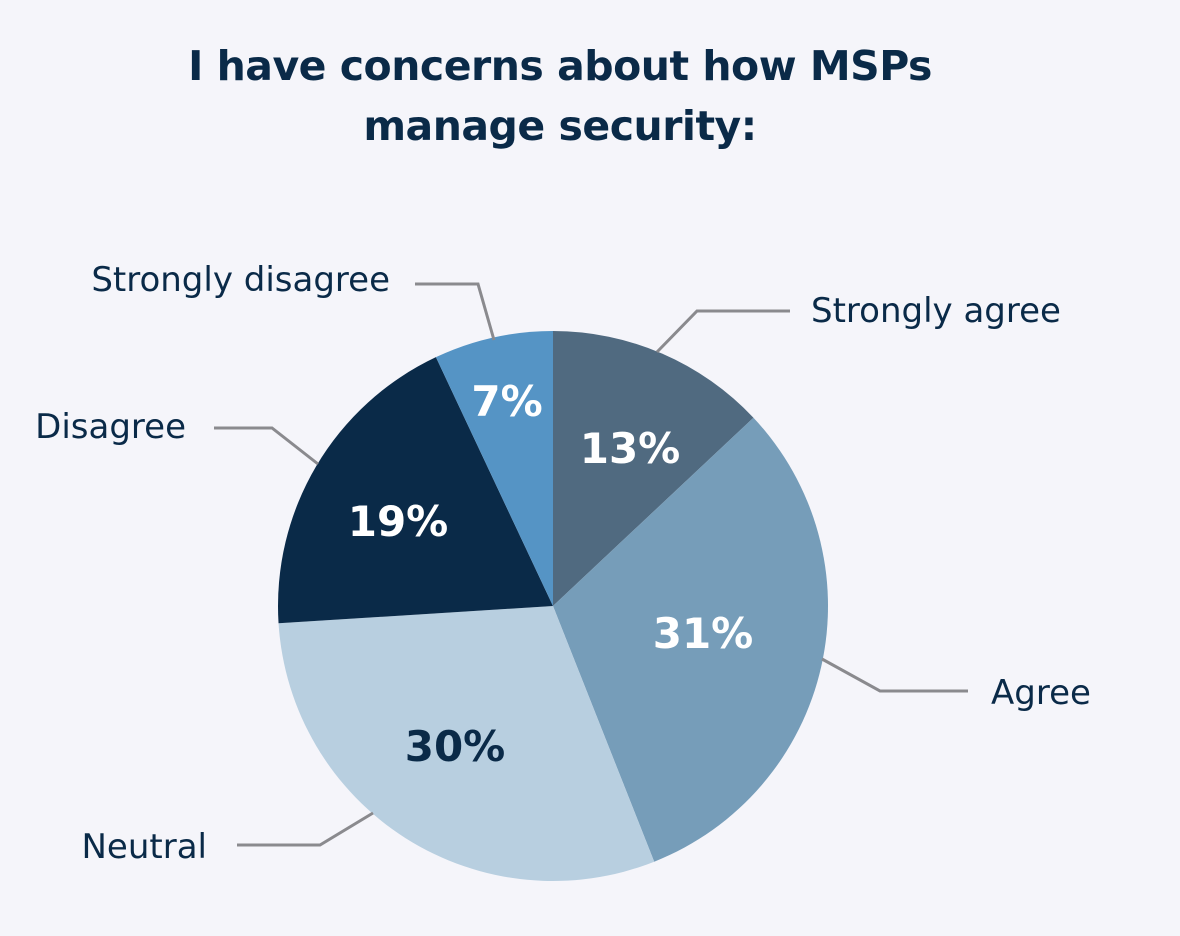  I want to click on pie-slice-disagree, so click(415, 490).